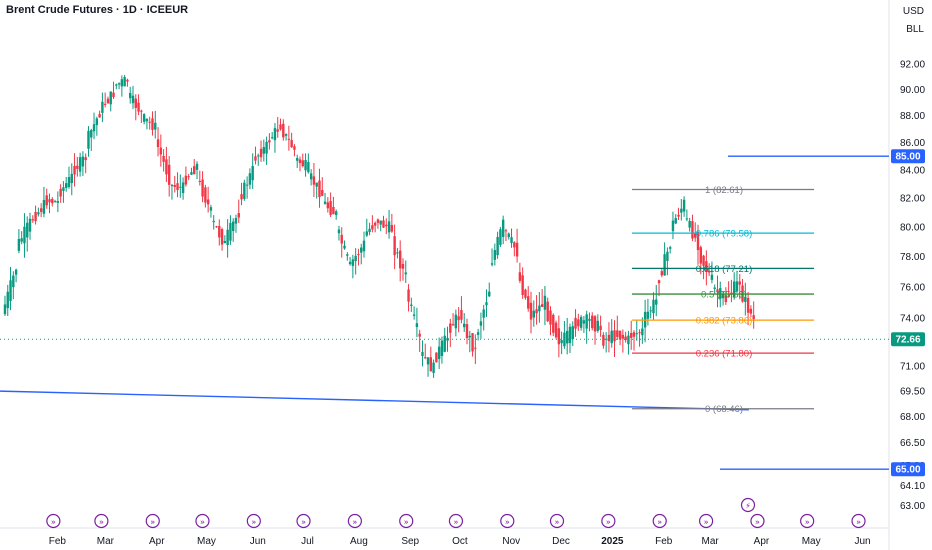 The image size is (932, 550). I want to click on x-tick-label: Mar, so click(710, 541).